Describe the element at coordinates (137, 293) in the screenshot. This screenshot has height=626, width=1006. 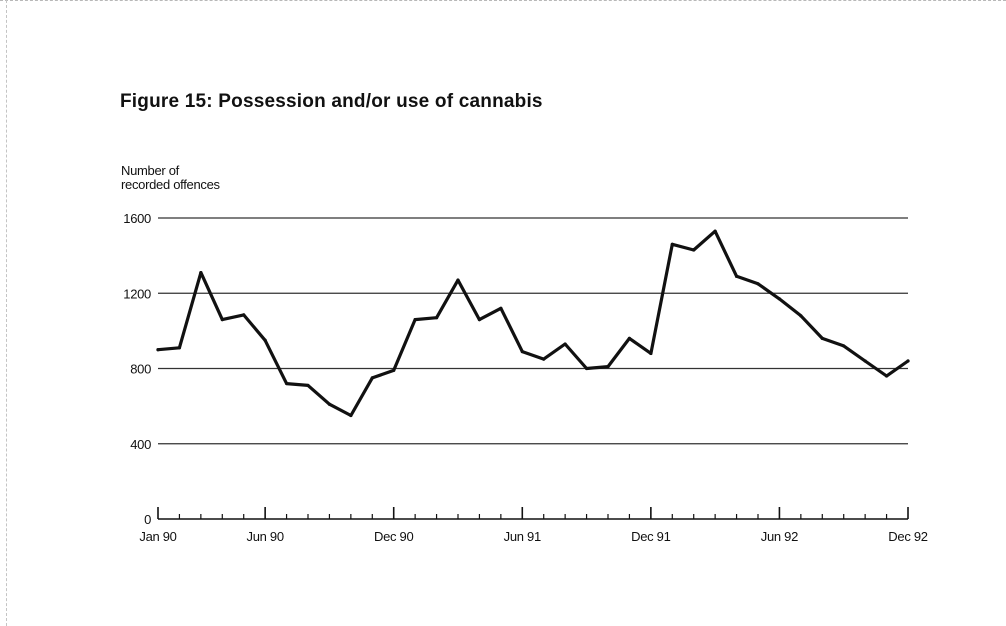
I see `y-tick-label-1200: 1200` at that location.